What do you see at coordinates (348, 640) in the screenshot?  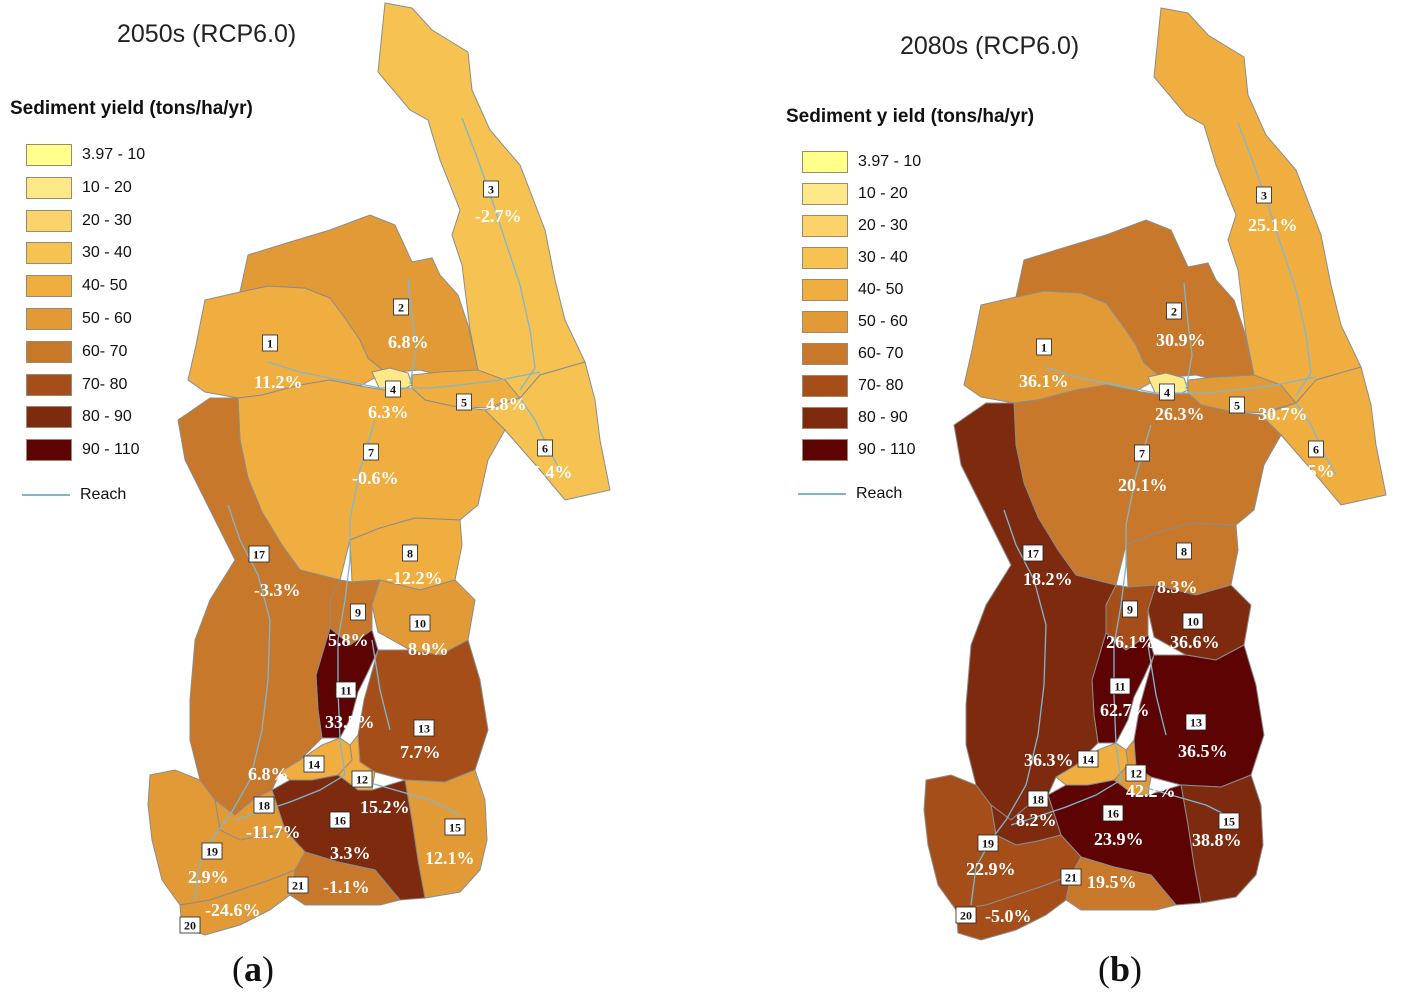 I see `sediment-change-label: 5.8%` at bounding box center [348, 640].